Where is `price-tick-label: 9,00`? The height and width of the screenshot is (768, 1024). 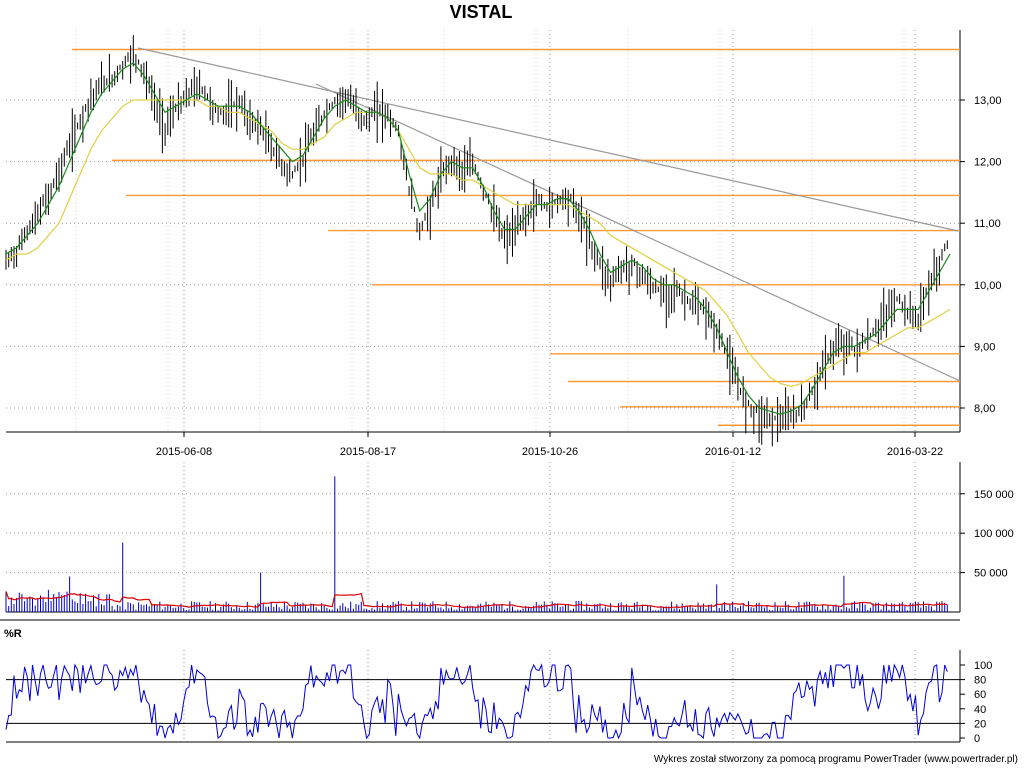
price-tick-label: 9,00 is located at coordinates (984, 347).